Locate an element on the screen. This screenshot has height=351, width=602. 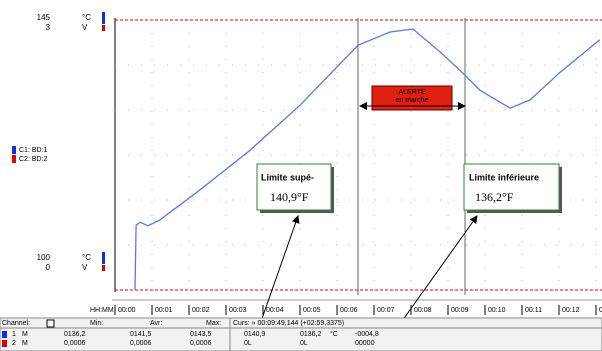
callout: Limite supé- 140,9°F is located at coordinates (295, 247).